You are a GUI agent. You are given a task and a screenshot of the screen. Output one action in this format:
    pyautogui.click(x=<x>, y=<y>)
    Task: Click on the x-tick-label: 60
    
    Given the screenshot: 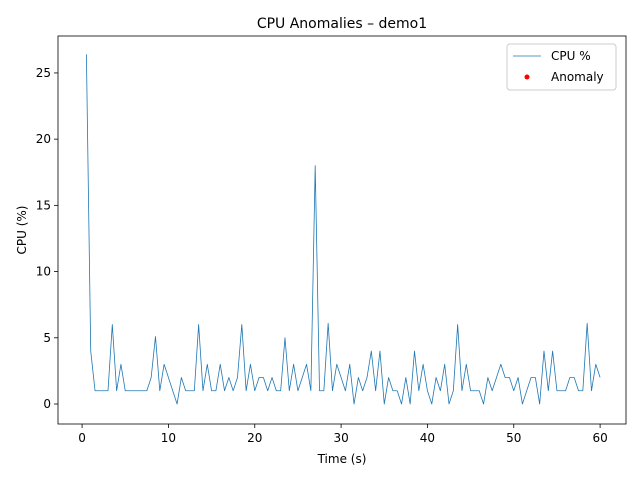 What is the action you would take?
    pyautogui.click(x=599, y=438)
    